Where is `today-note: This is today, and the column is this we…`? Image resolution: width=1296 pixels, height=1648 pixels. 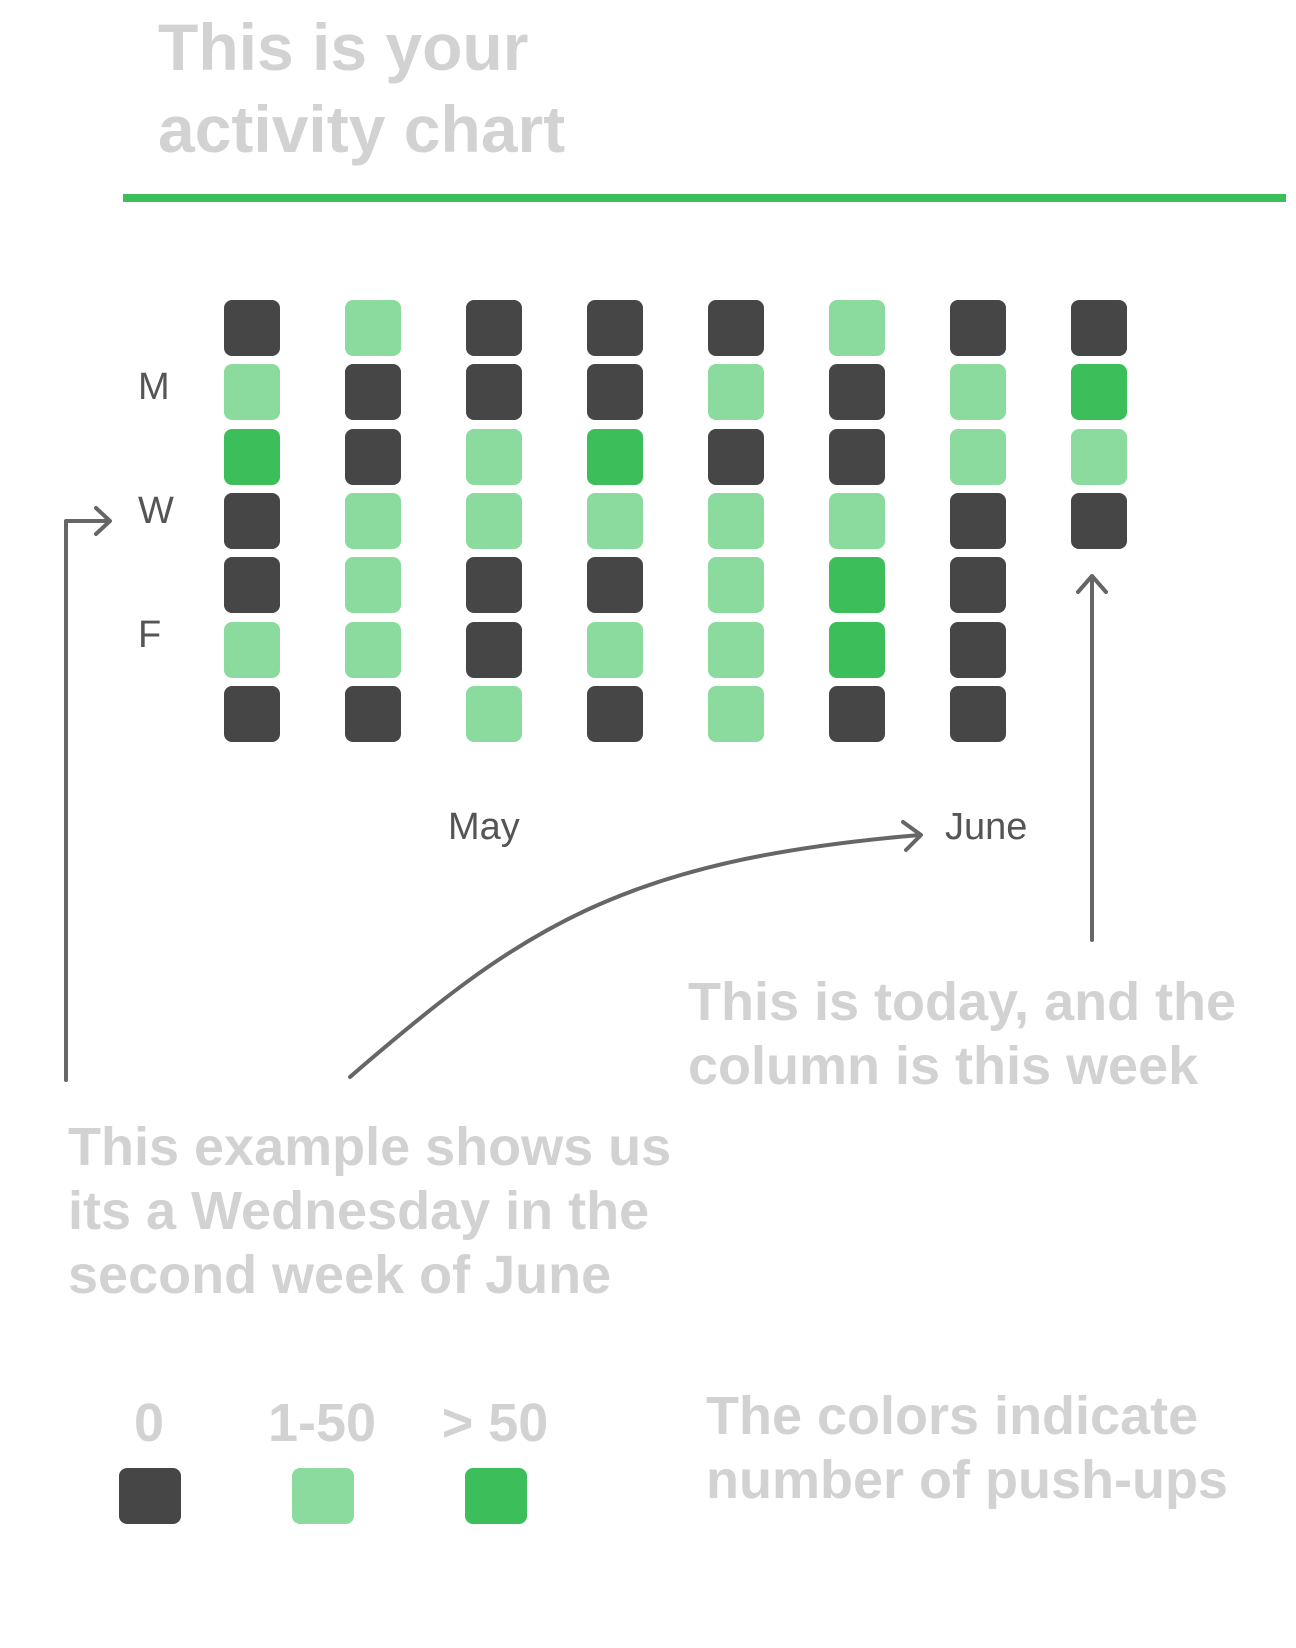 today-note: This is today, and the column is this we… is located at coordinates (968, 1034).